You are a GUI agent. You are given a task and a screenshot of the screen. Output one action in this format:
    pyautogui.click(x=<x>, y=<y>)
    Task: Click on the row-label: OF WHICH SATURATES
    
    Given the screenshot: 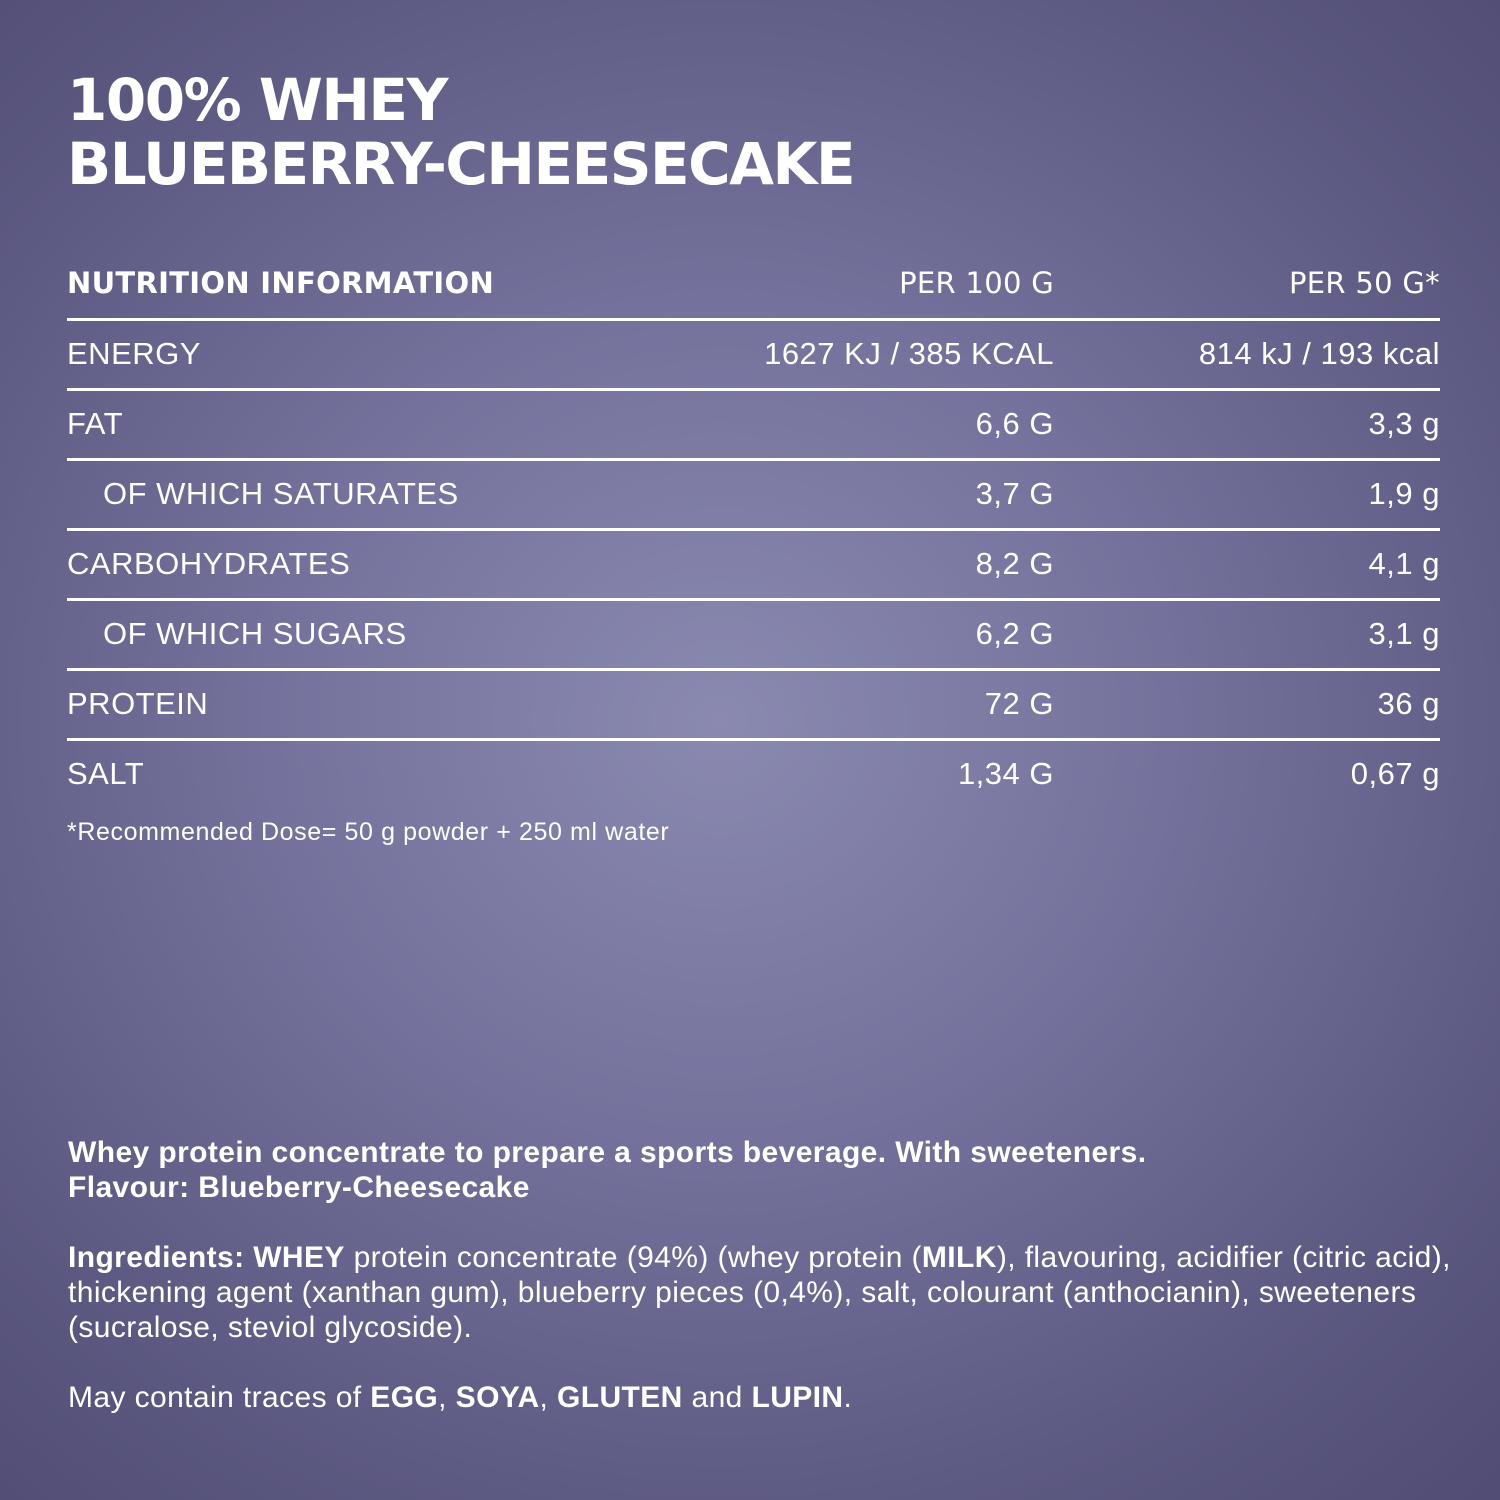 What is the action you would take?
    pyautogui.click(x=281, y=493)
    